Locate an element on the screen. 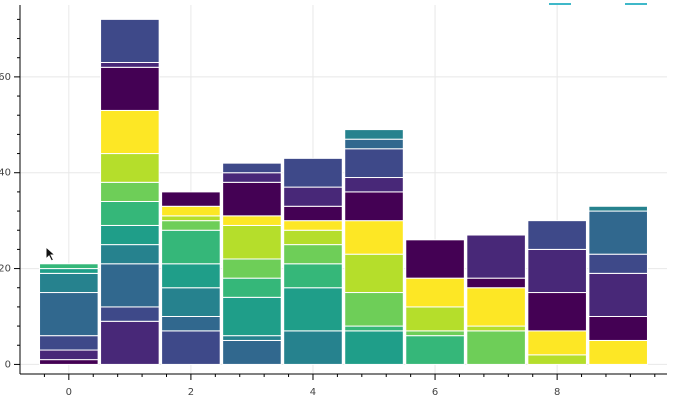 Image resolution: width=689 pixels, height=414 pixels. x-tick-label: 4 is located at coordinates (313, 392).